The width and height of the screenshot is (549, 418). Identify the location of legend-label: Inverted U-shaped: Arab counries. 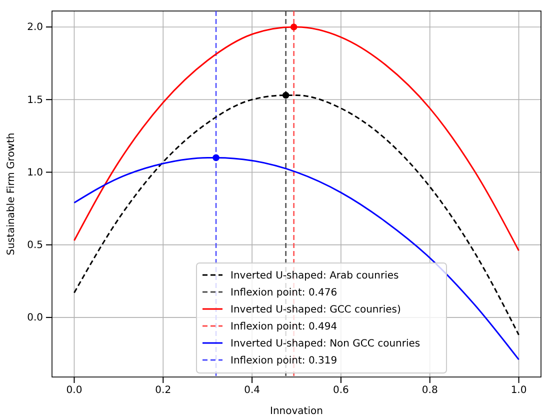
(314, 276).